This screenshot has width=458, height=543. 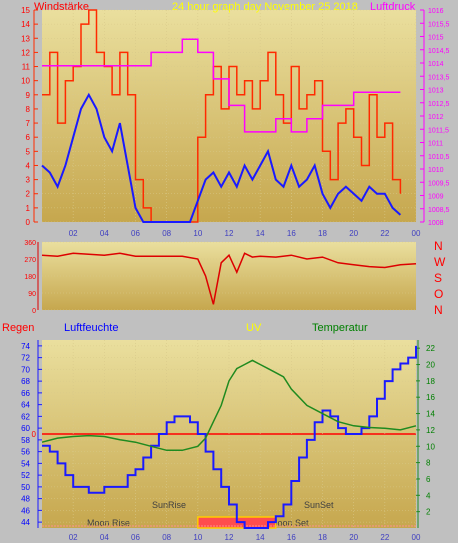 I want to click on y-tick-label: 8, so click(x=28, y=109).